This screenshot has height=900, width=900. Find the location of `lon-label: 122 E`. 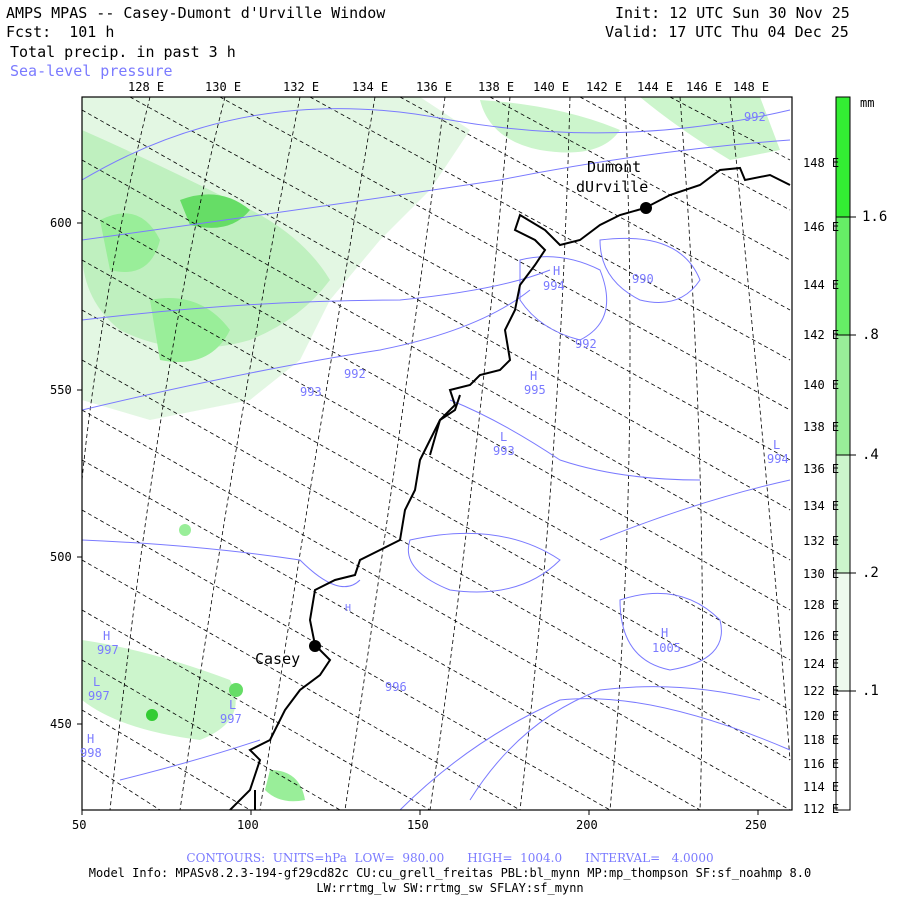

lon-label: 122 E is located at coordinates (821, 691).